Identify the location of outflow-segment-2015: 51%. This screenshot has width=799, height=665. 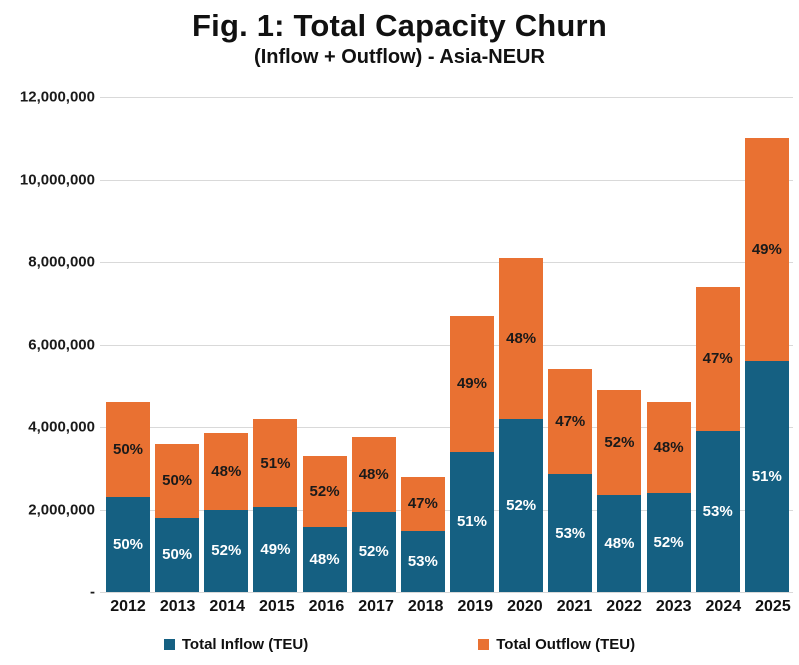
(275, 463).